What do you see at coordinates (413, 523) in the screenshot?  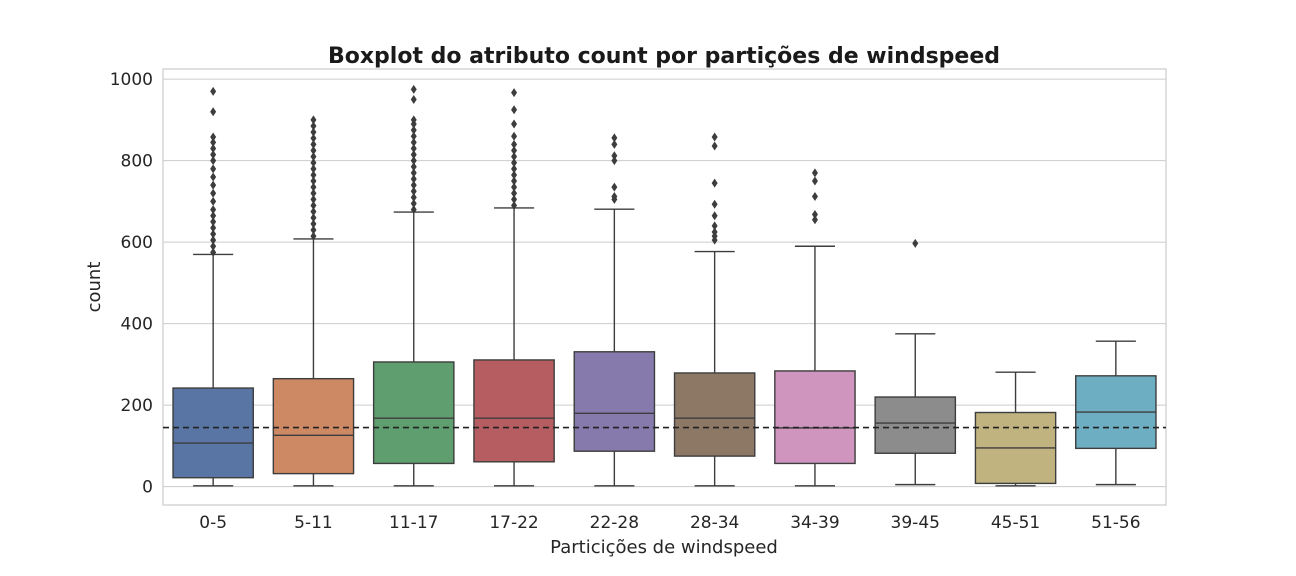 I see `x-tick-label: 11-17` at bounding box center [413, 523].